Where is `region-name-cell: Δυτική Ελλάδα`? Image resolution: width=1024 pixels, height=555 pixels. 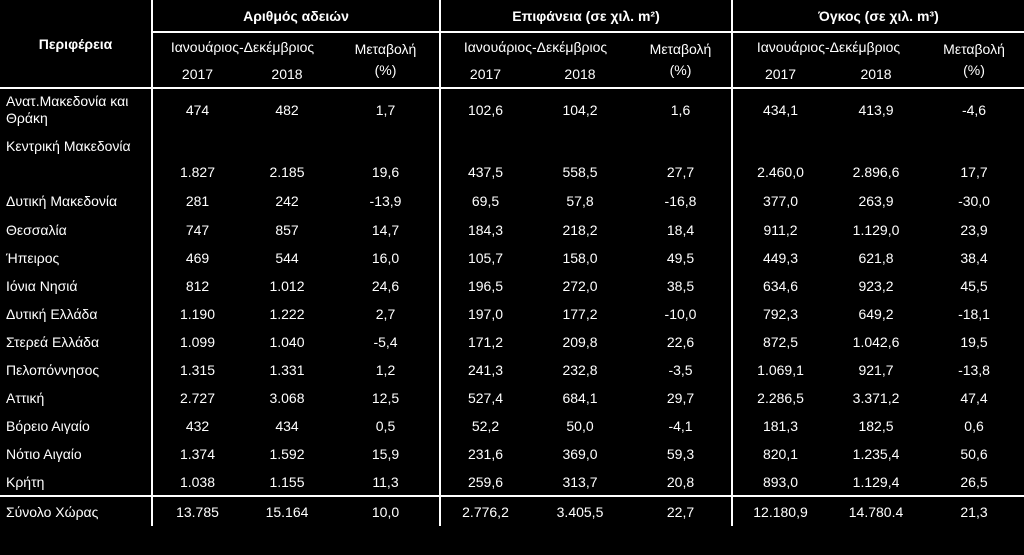 region-name-cell: Δυτική Ελλάδα is located at coordinates (76, 314).